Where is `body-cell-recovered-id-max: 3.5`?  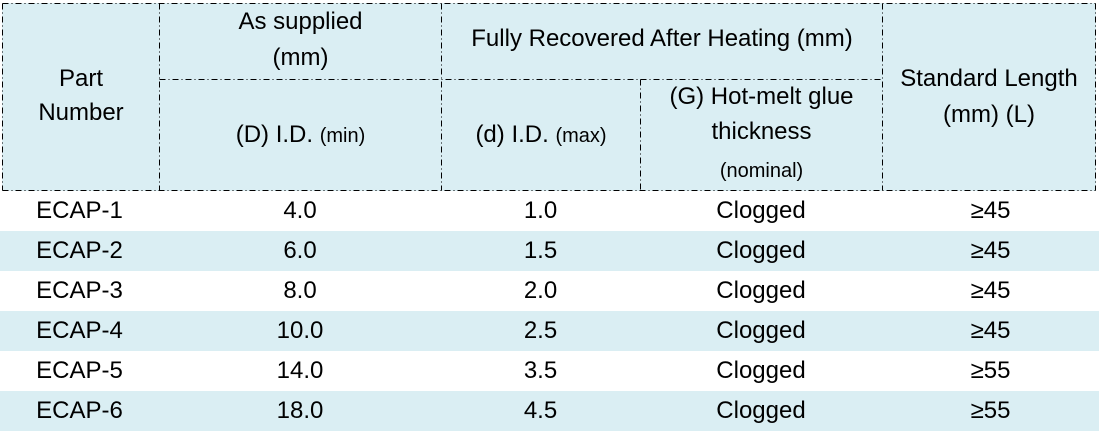 body-cell-recovered-id-max: 3.5 is located at coordinates (540, 370).